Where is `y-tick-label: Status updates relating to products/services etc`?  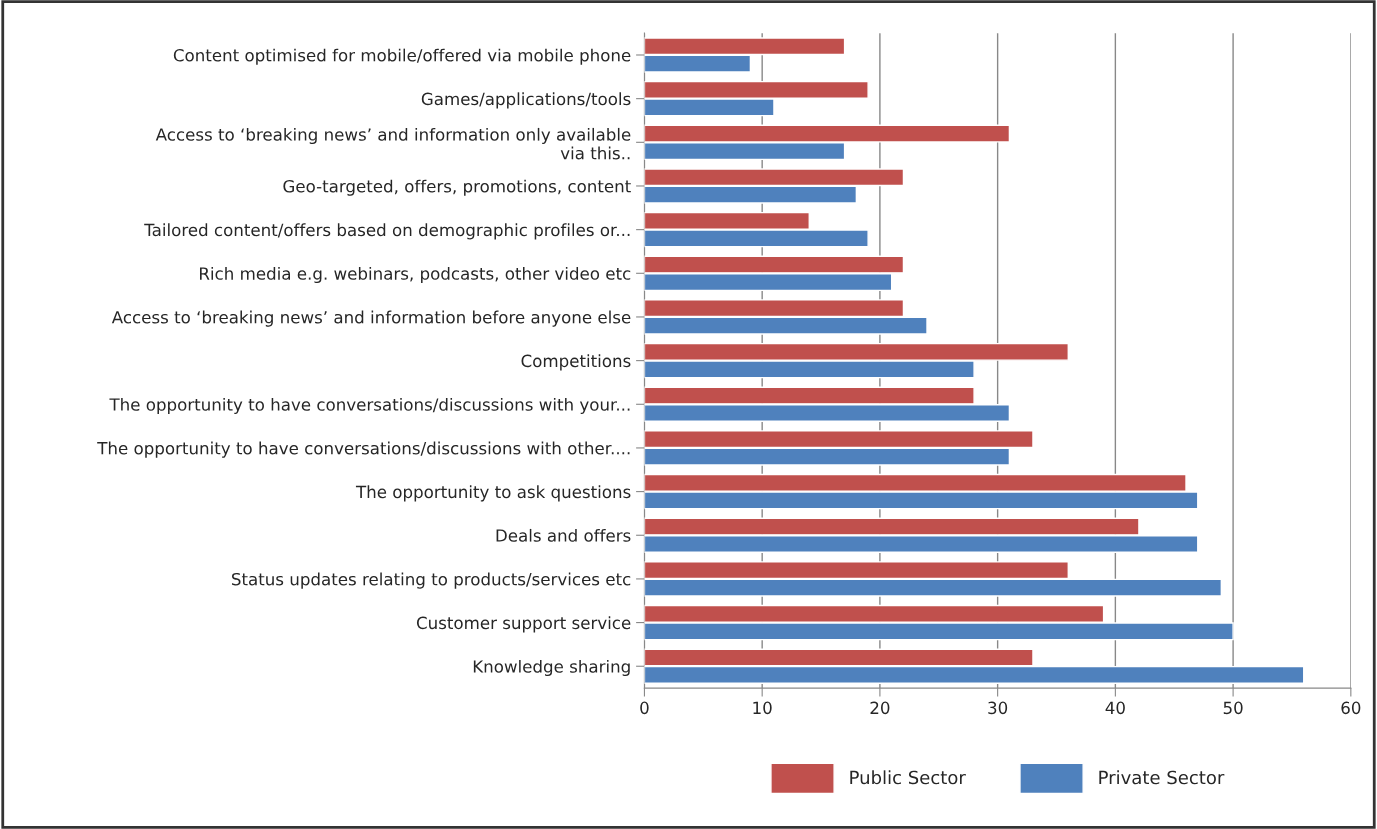
y-tick-label: Status updates relating to products/services etc is located at coordinates (431, 580).